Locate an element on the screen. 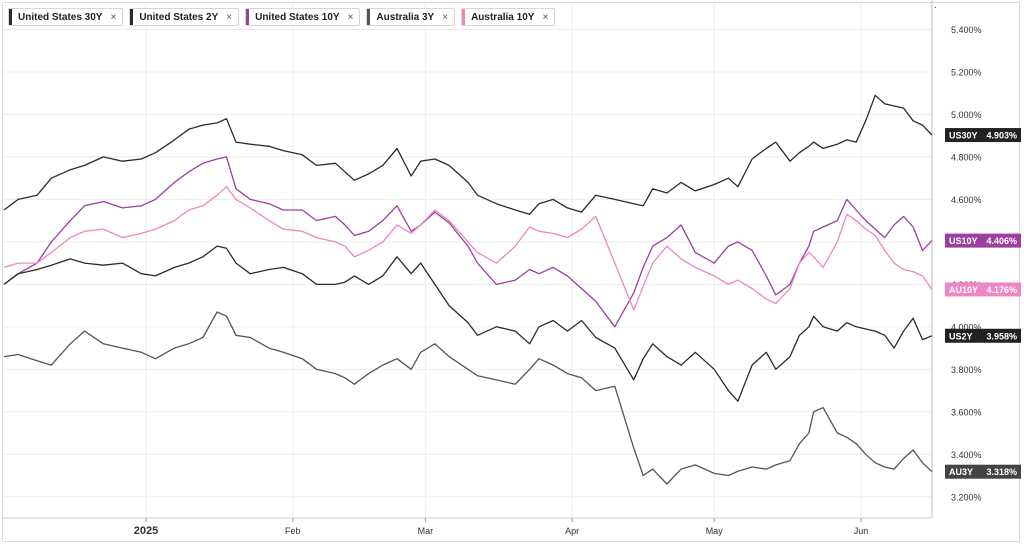 Image resolution: width=1024 pixels, height=546 pixels. legend-chip-us2y: United States 2Y × is located at coordinates (184, 17).